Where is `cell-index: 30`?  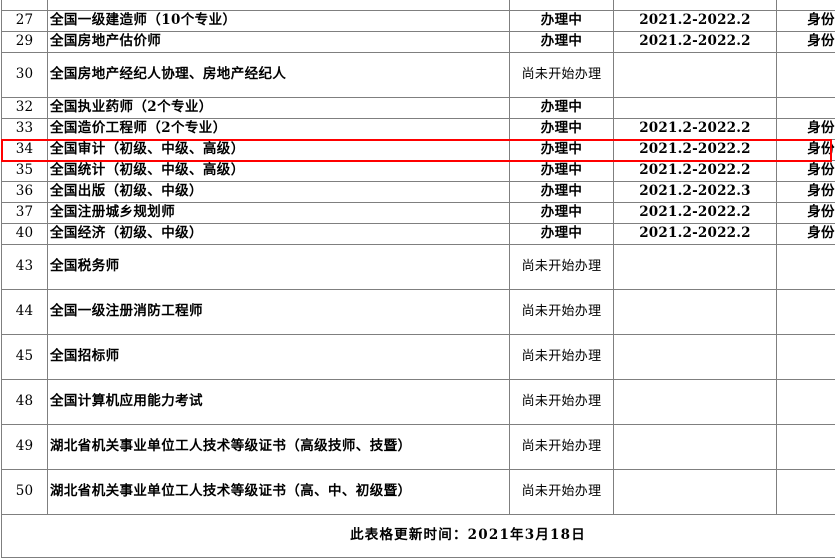 cell-index: 30 is located at coordinates (25, 75).